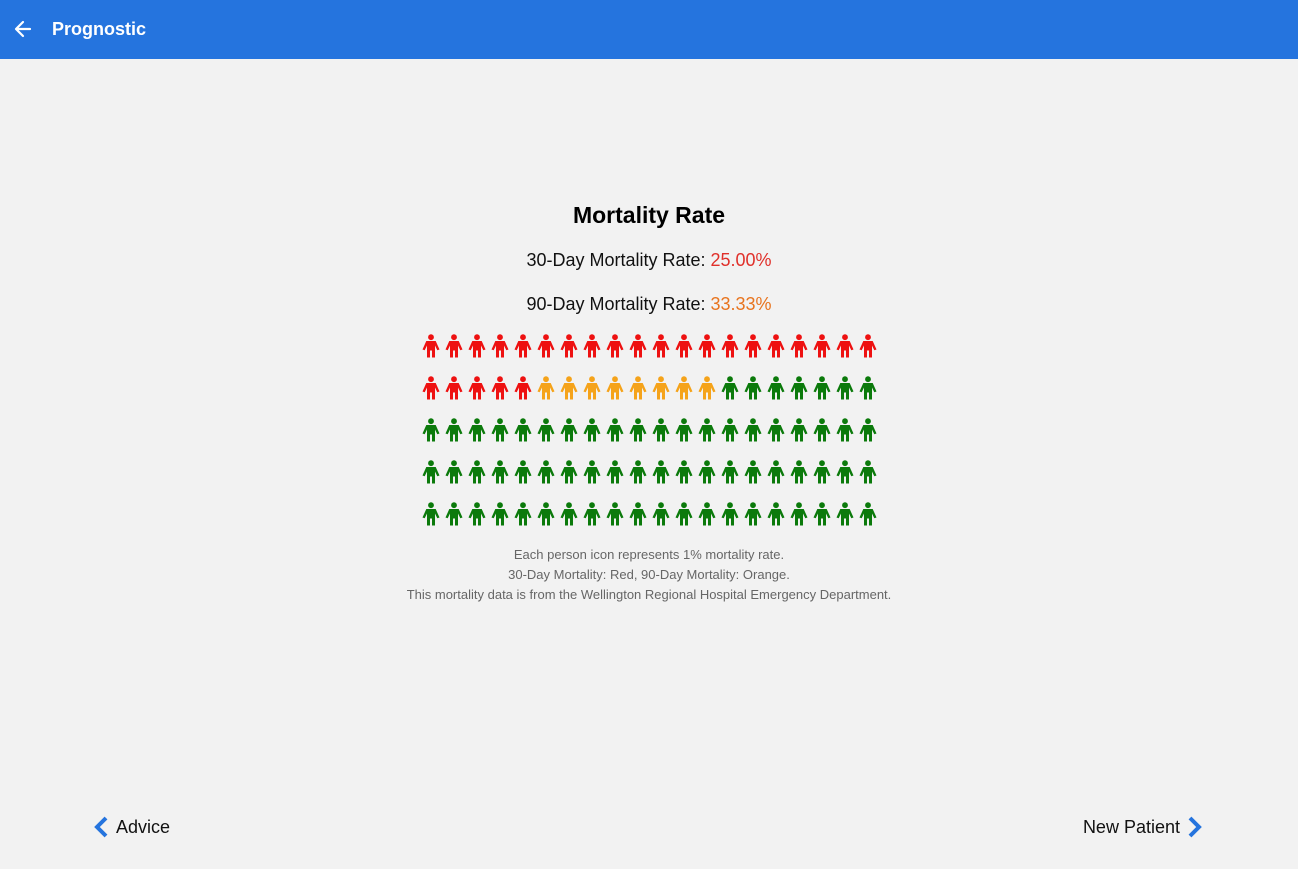 The height and width of the screenshot is (869, 1298). What do you see at coordinates (99, 29) in the screenshot?
I see `page-title: Prognostic` at bounding box center [99, 29].